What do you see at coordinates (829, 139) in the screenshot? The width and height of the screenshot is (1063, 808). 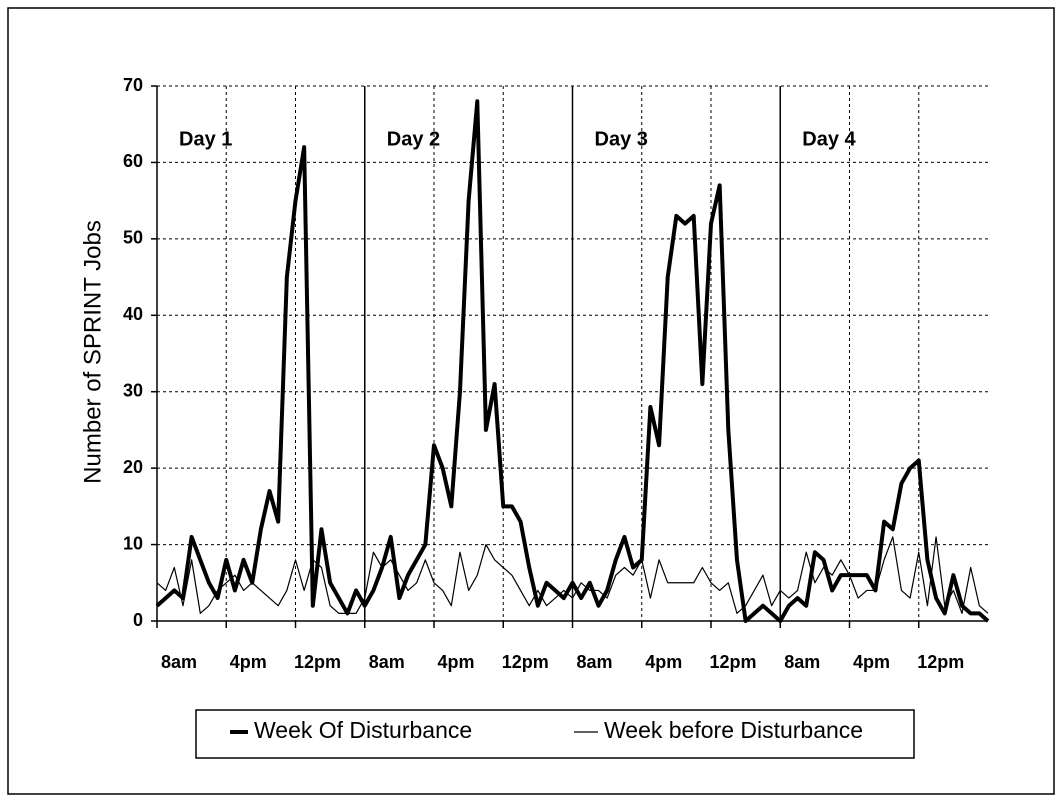 I see `day-label: Day 4` at bounding box center [829, 139].